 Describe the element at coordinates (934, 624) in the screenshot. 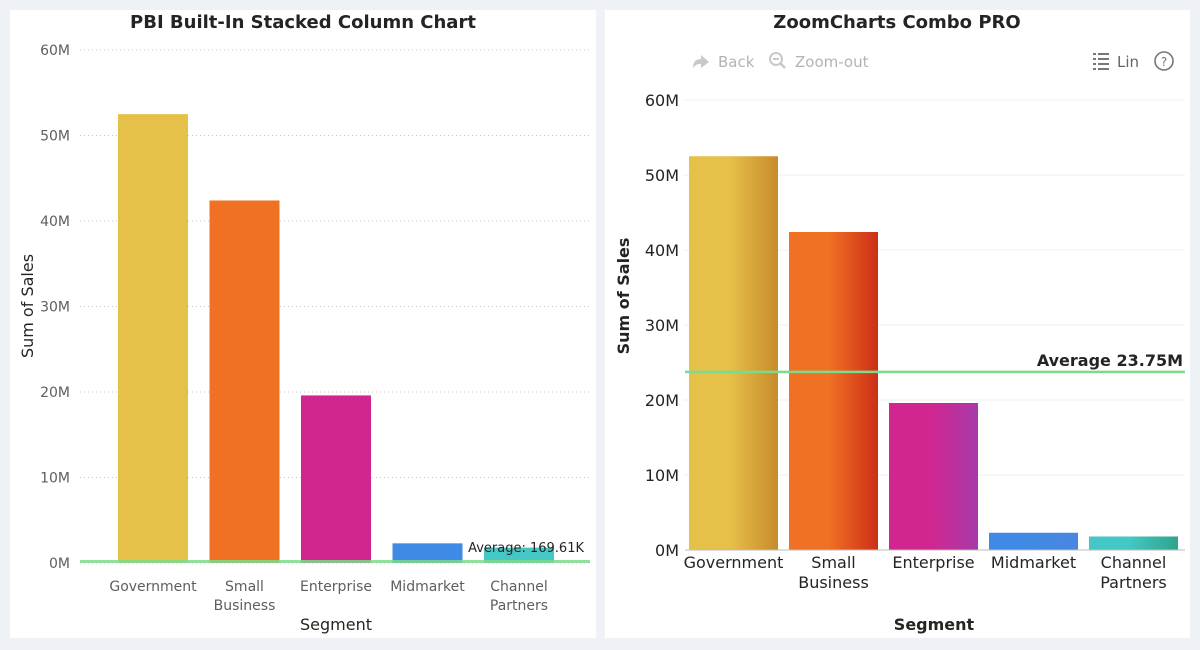

I see `right-x-axis-title: Segment` at that location.